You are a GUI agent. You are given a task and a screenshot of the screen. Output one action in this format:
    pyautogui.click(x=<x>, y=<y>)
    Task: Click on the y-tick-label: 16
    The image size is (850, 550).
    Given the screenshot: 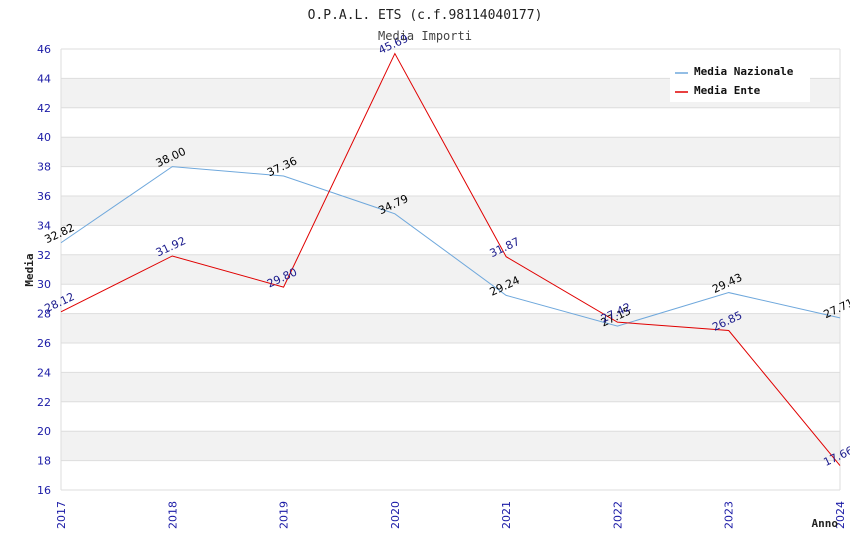 What is the action you would take?
    pyautogui.click(x=44, y=490)
    